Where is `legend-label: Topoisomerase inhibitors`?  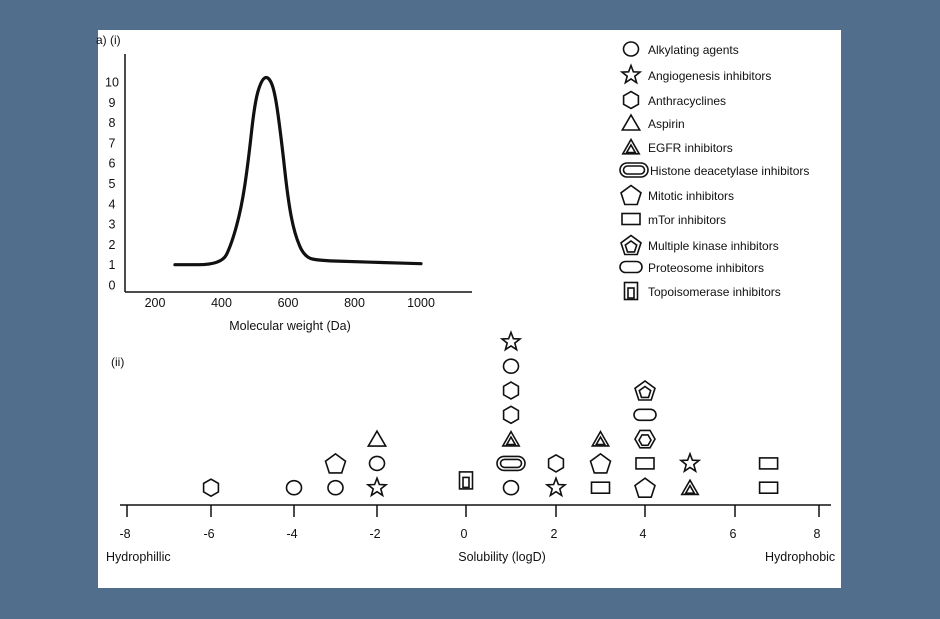 legend-label: Topoisomerase inhibitors is located at coordinates (714, 292).